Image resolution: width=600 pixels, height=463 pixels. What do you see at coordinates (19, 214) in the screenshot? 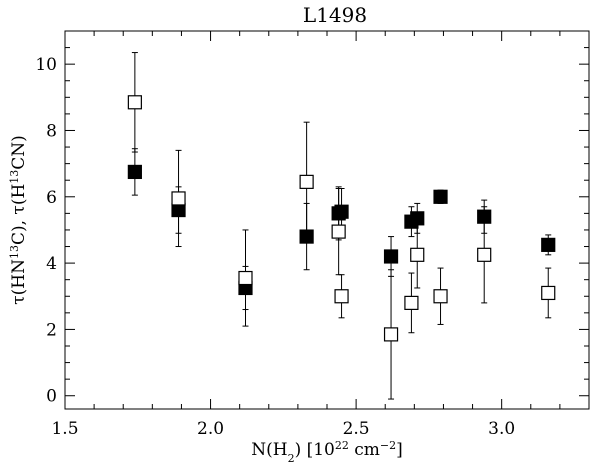
I see `axis-label-part: C), τ(H` at bounding box center [19, 214].